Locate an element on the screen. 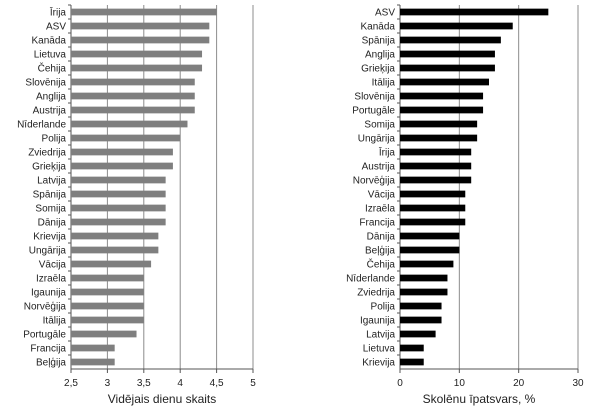  x-tick-label: 10 is located at coordinates (460, 383).